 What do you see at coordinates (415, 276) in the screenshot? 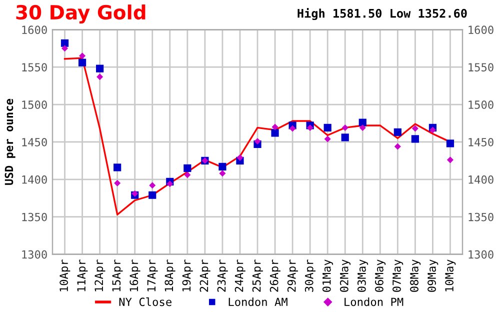
I see `x-tick-label: 08May` at bounding box center [415, 276].